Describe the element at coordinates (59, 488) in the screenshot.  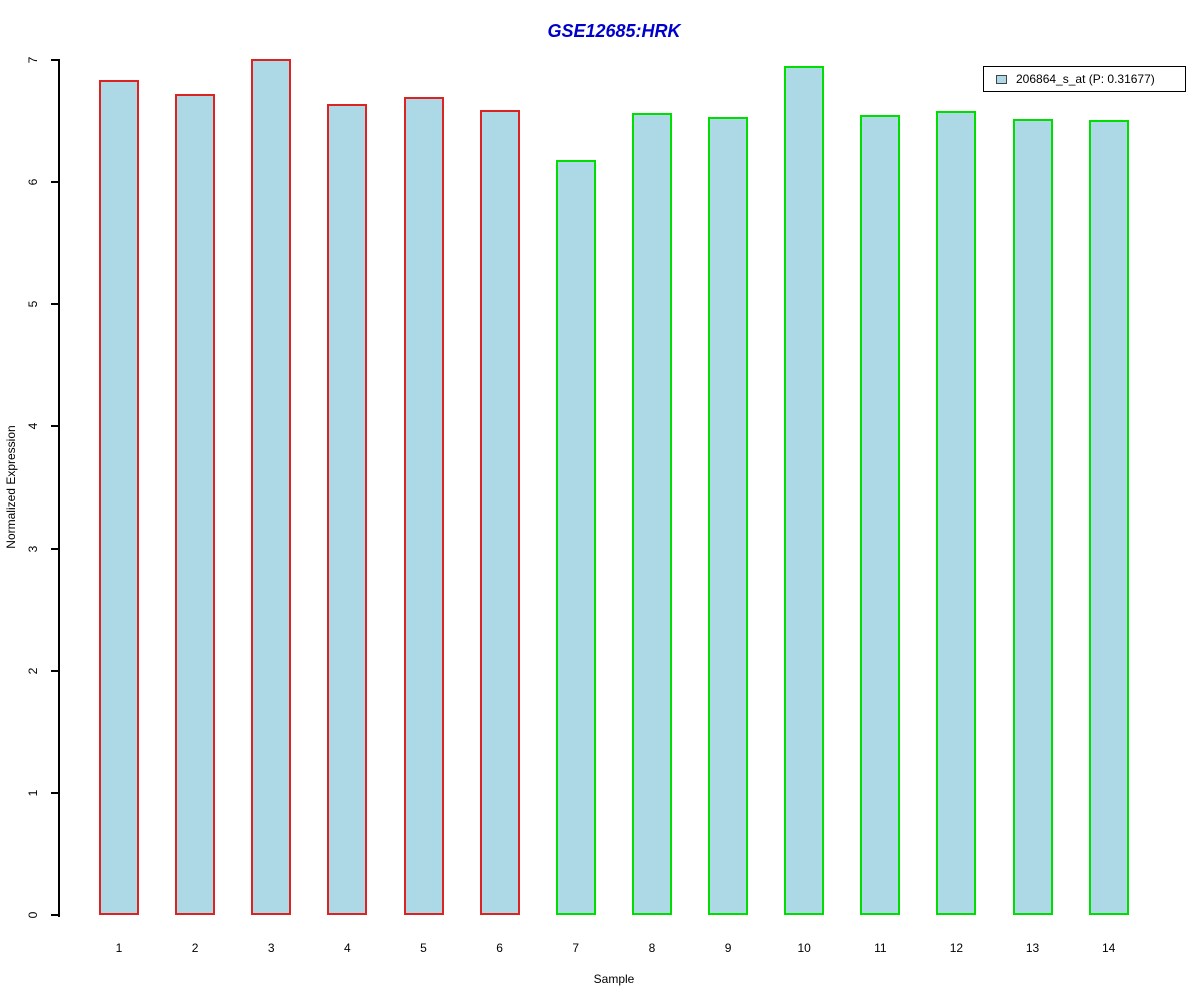
I see `y-axis-line` at that location.